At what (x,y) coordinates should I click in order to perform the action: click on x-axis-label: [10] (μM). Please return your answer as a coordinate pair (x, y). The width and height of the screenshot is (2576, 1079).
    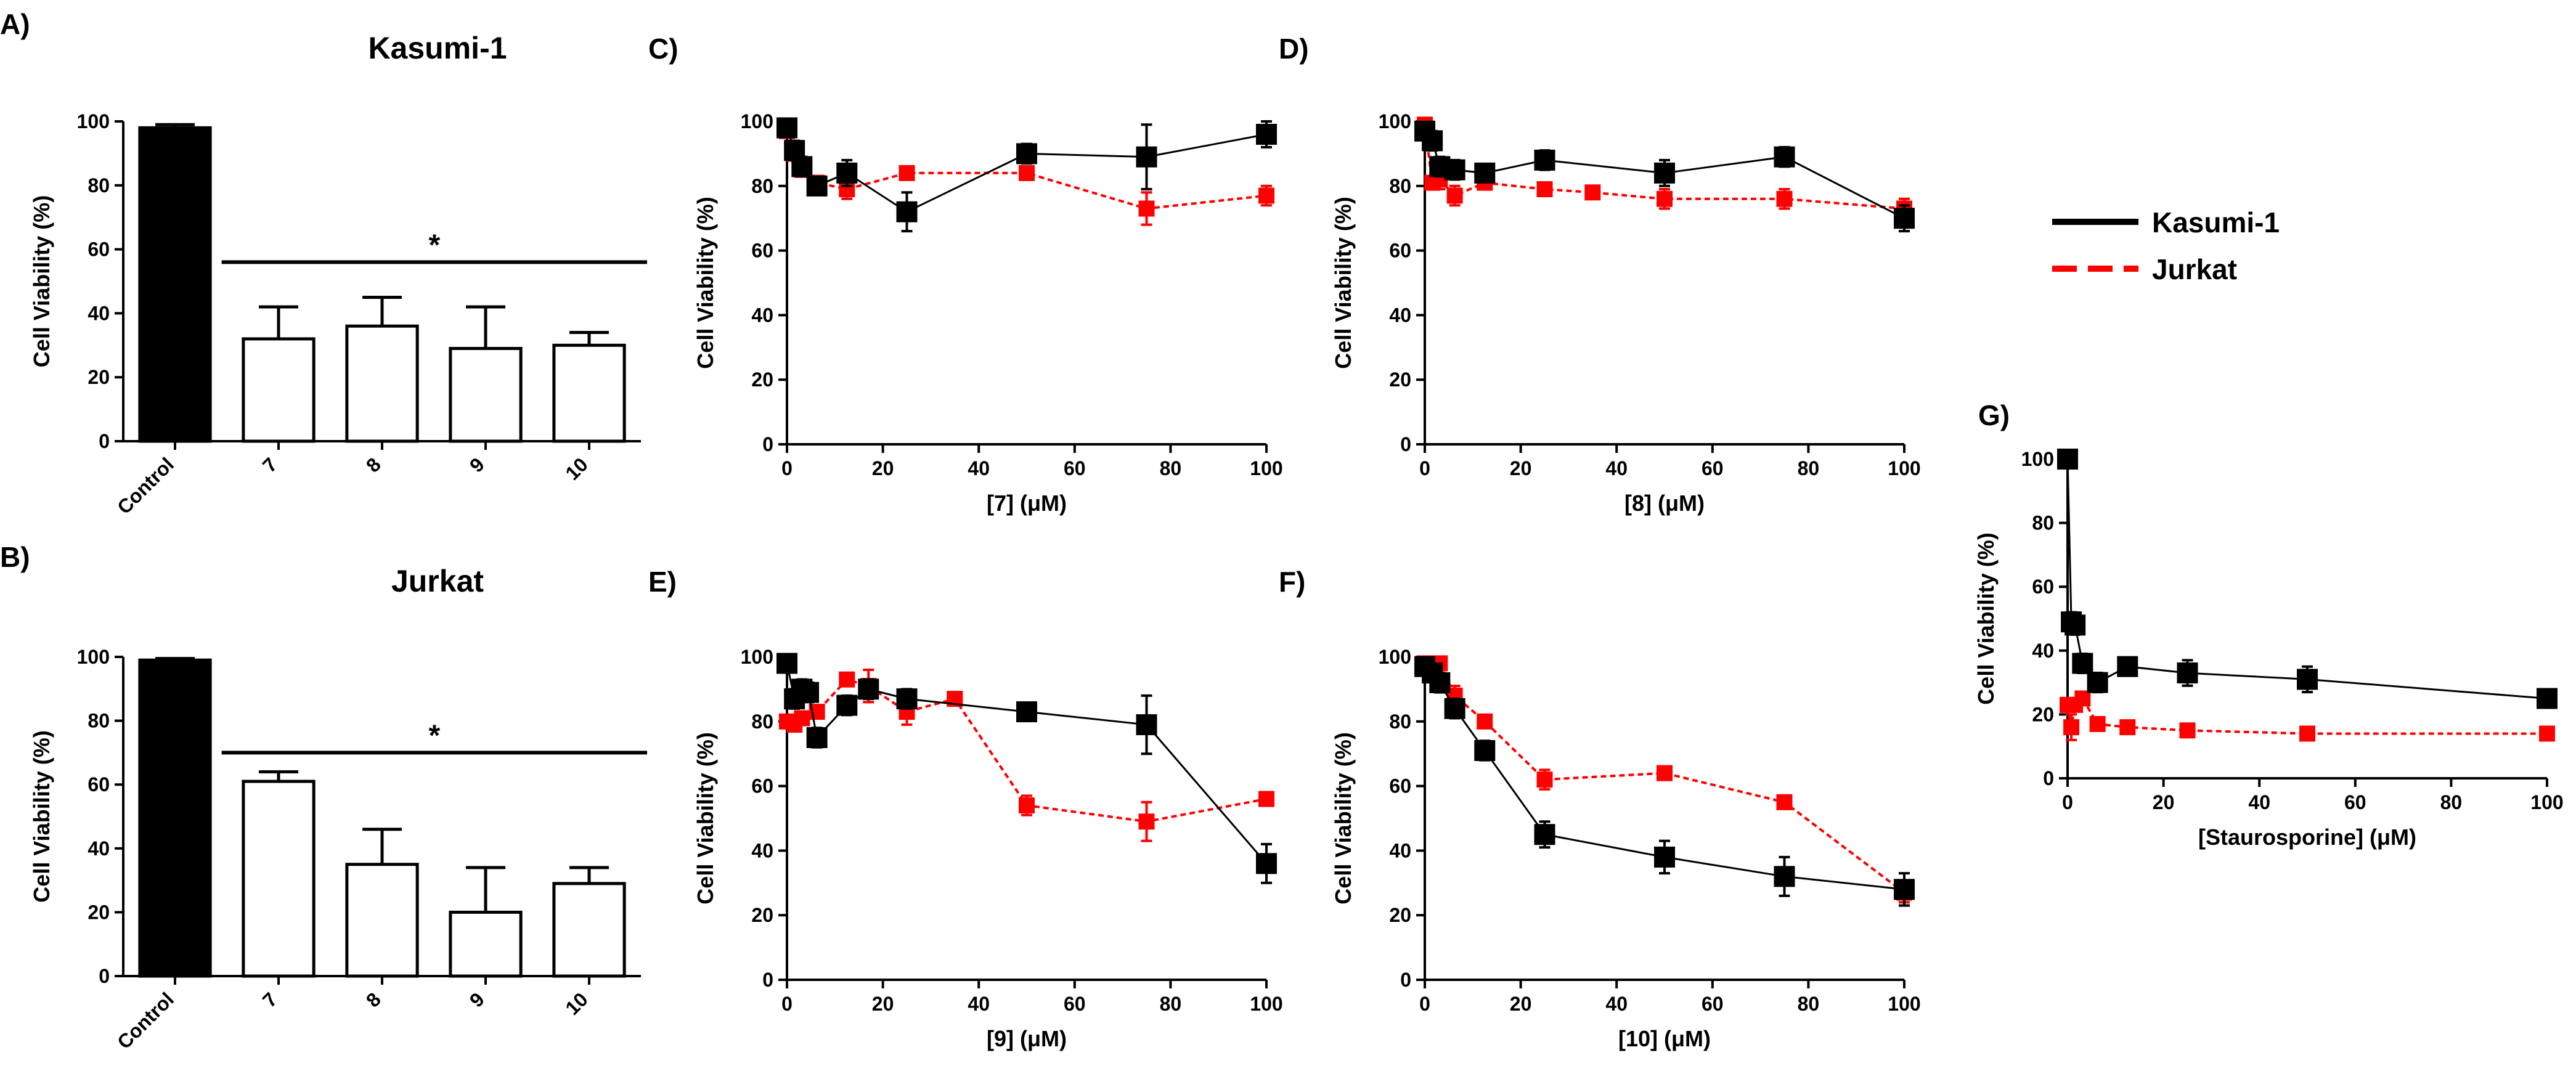
    Looking at the image, I should click on (1665, 1038).